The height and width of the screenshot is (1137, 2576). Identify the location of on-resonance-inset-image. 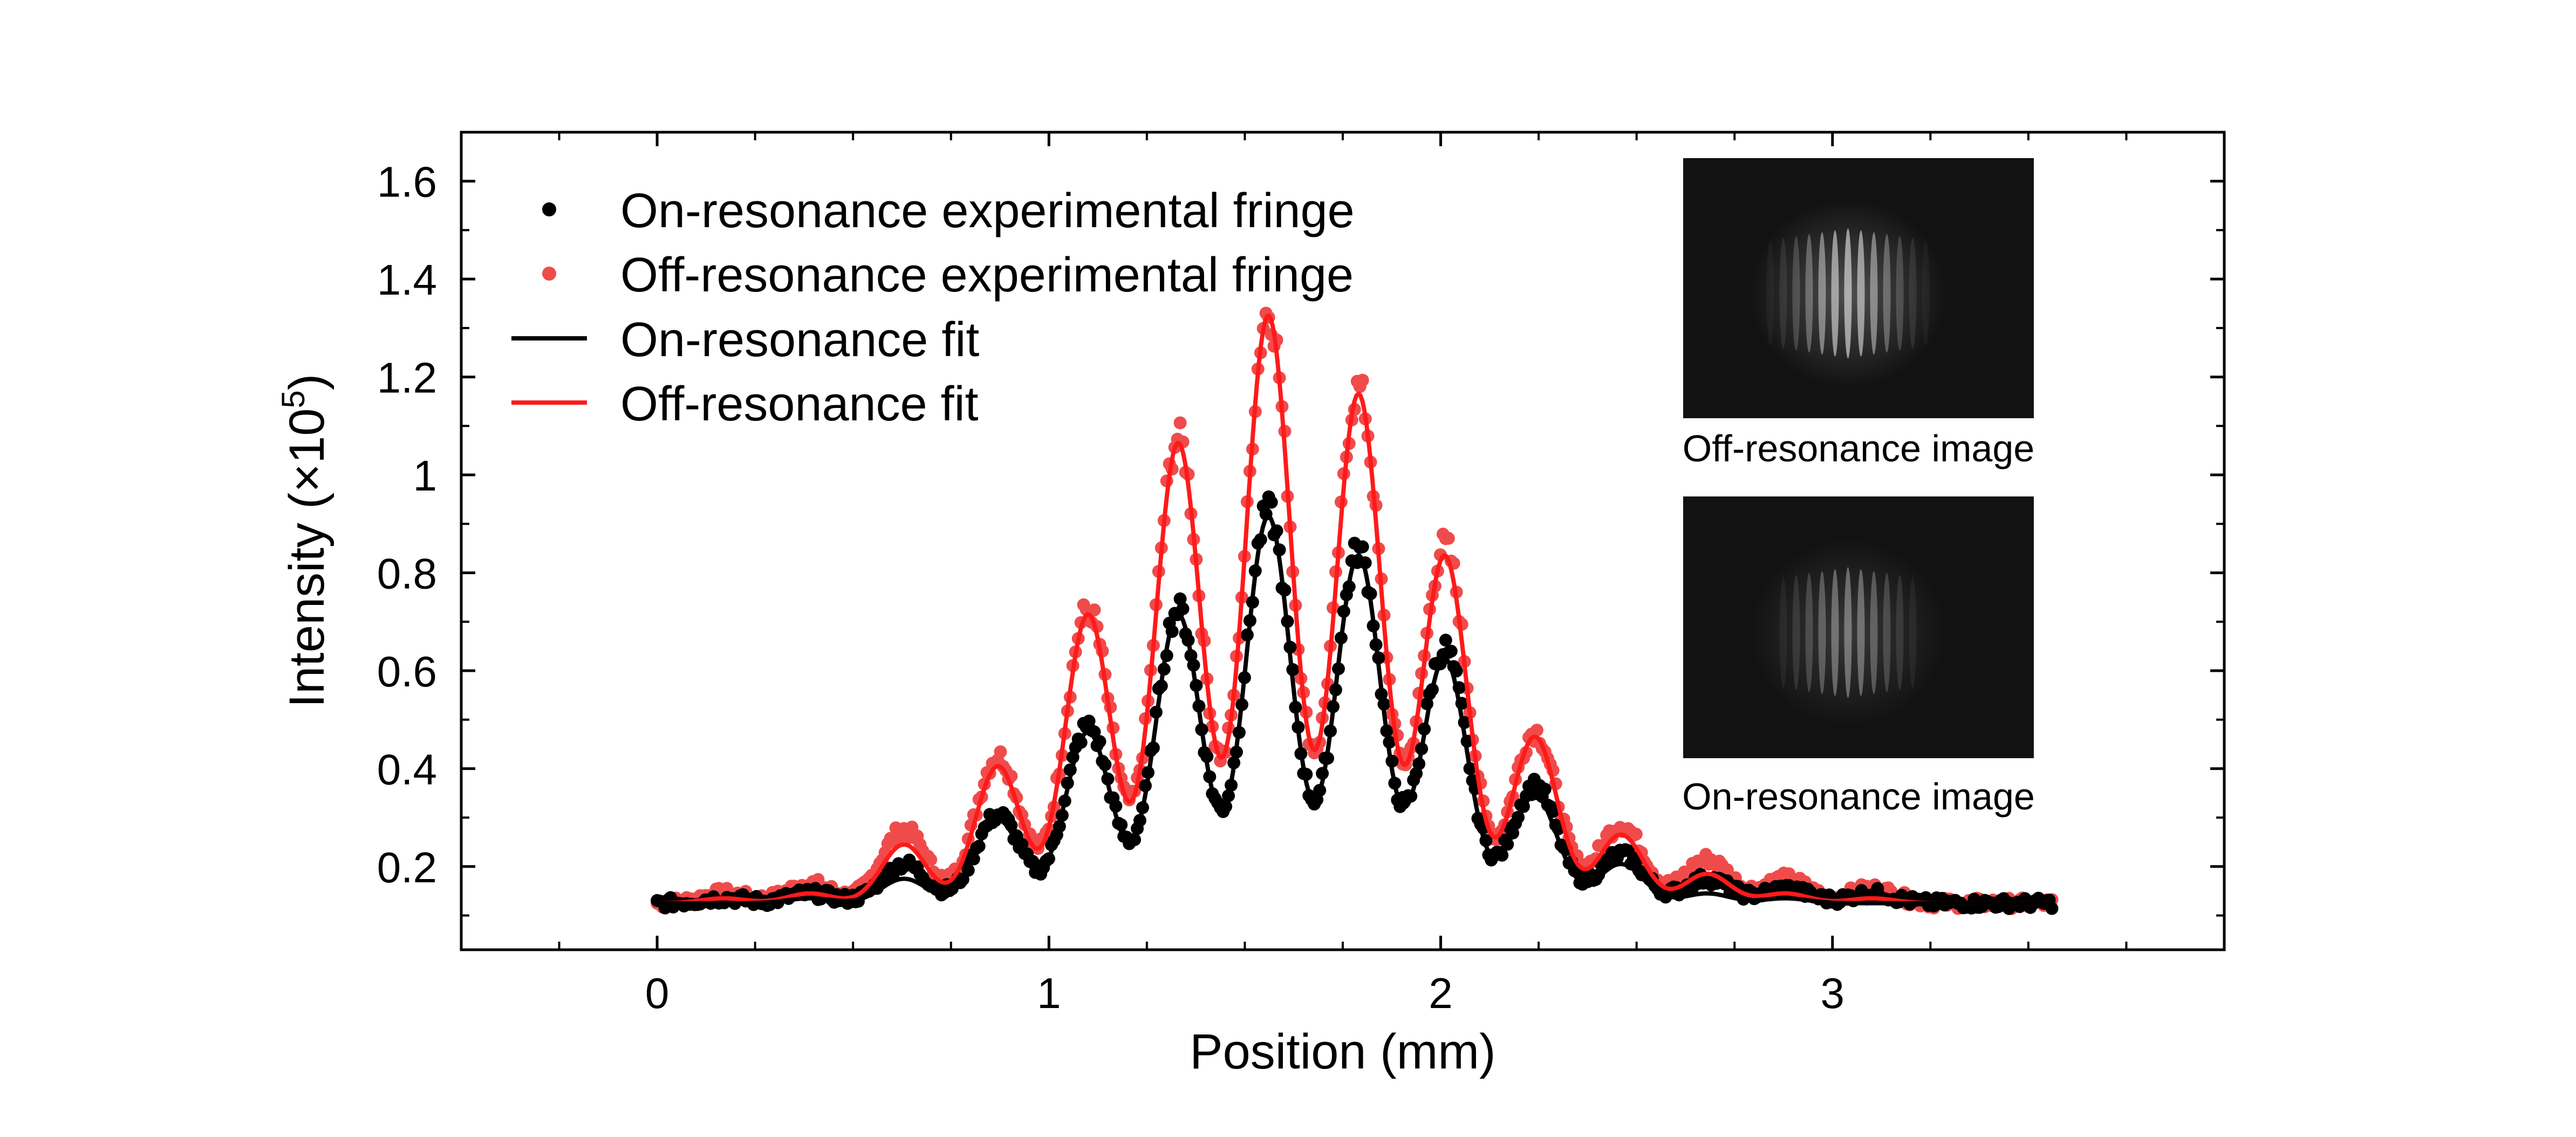
(1858, 627).